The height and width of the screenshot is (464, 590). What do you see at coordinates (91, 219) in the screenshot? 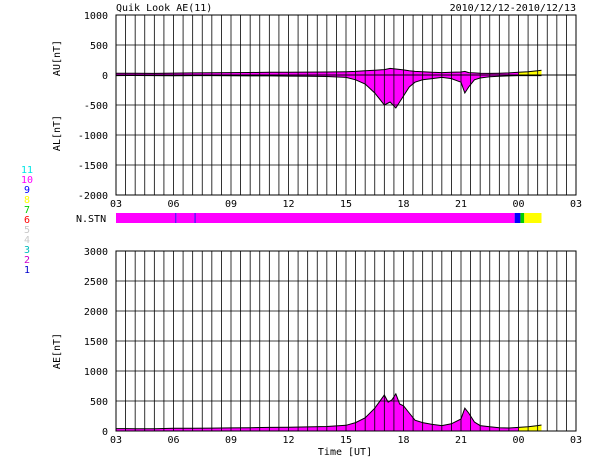
I see `station-bar-label: N.STN` at bounding box center [91, 219].